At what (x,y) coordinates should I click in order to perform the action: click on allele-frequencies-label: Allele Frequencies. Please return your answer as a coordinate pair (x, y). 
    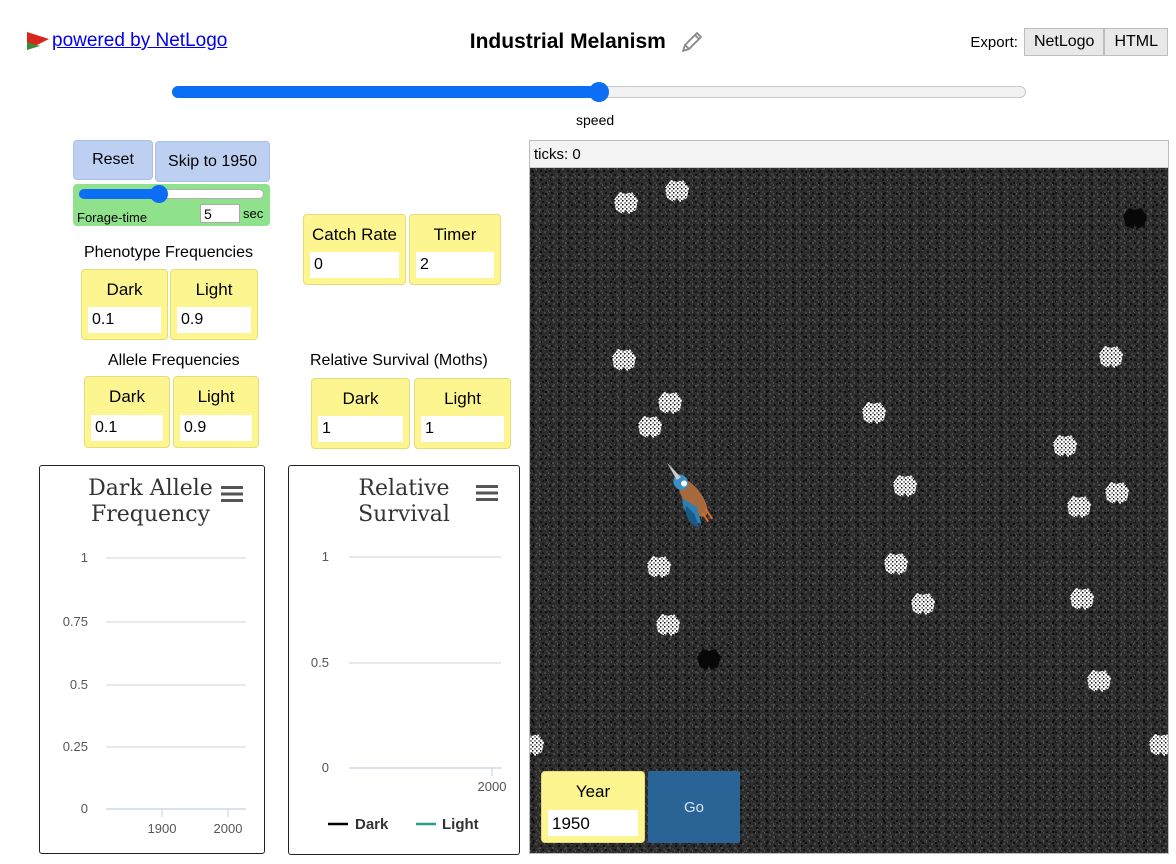
    Looking at the image, I should click on (174, 360).